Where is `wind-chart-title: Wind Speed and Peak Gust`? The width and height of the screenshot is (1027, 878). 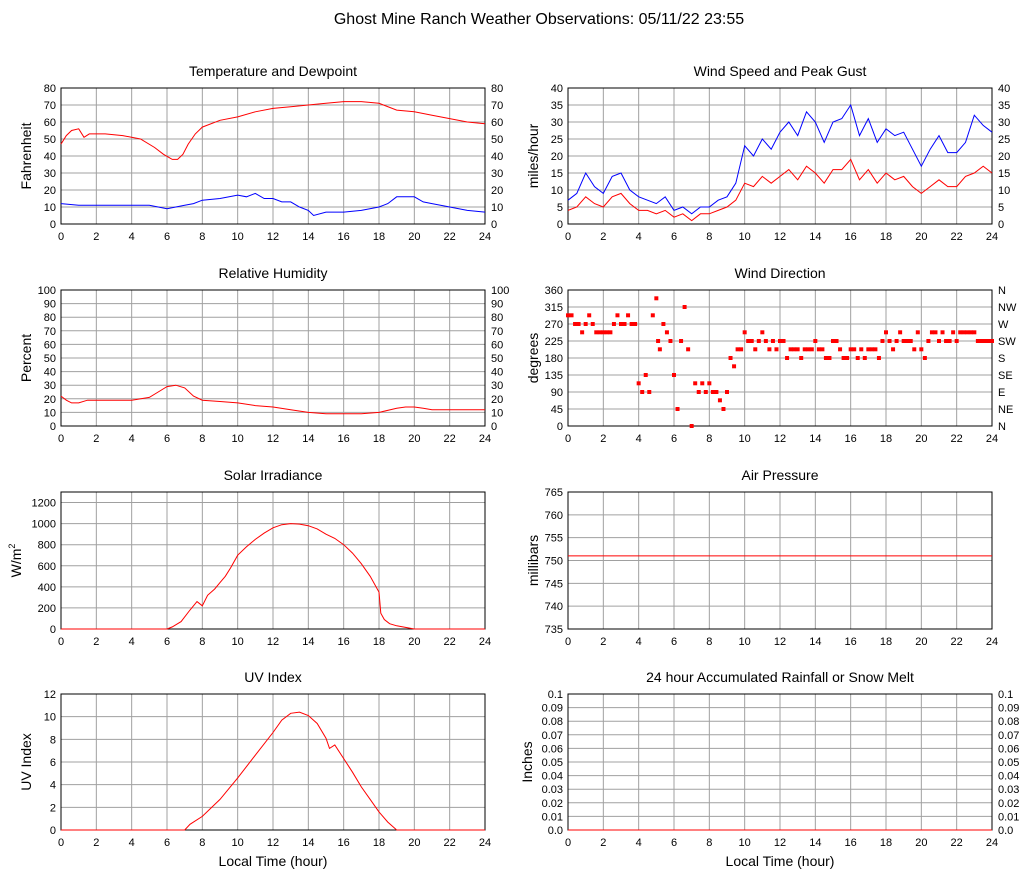
wind-chart-title: Wind Speed and Peak Gust is located at coordinates (780, 71).